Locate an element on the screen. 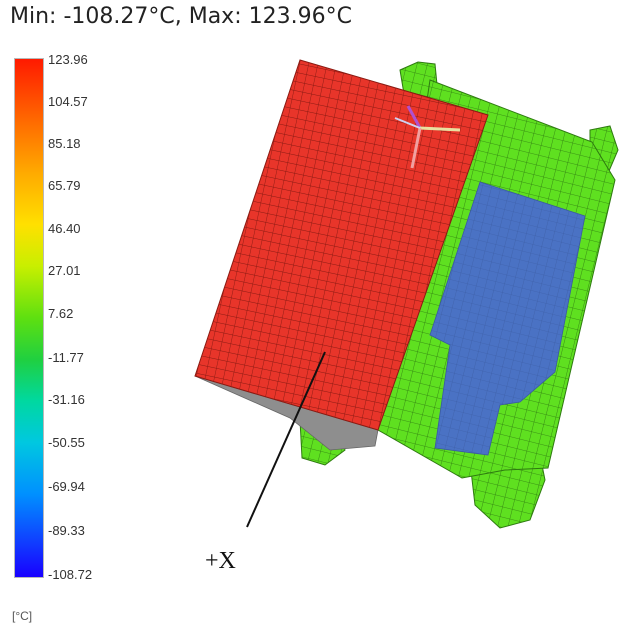 Image resolution: width=625 pixels, height=631 pixels. colorbar-tick-label: 85.18 is located at coordinates (64, 143).